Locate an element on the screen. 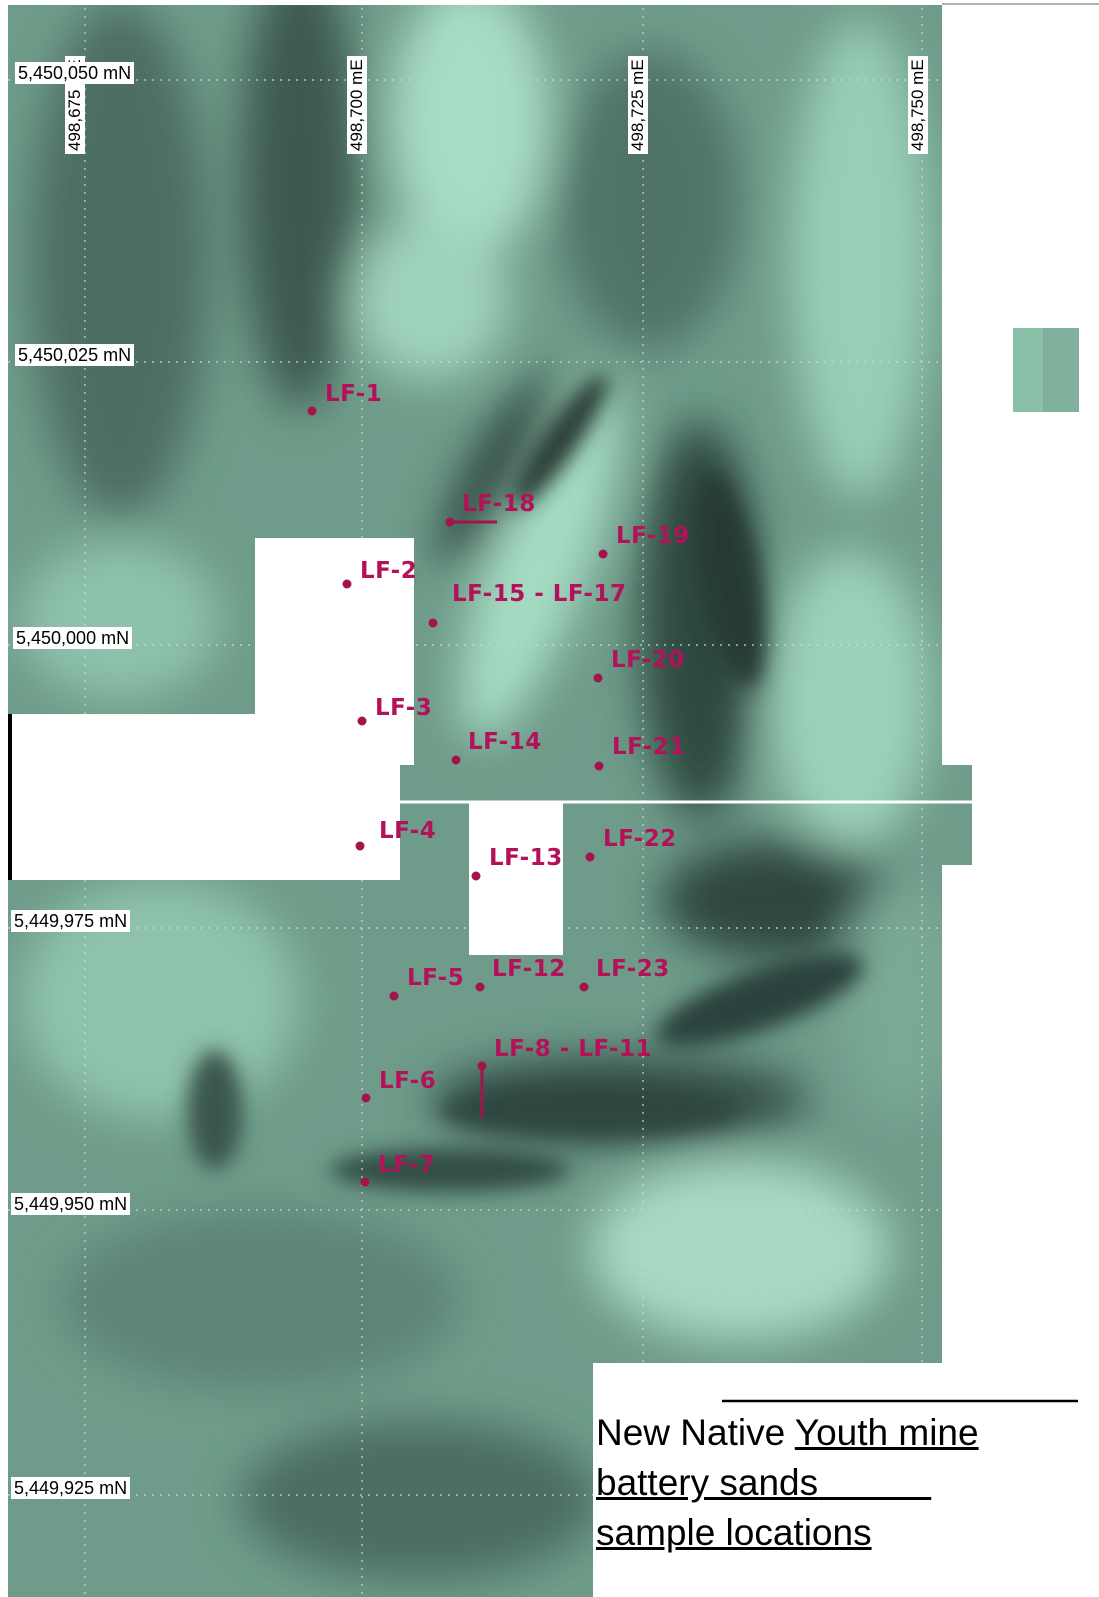 Image resolution: width=1099 pixels, height=1597 pixels. sample-label-lf-13: LF-13 is located at coordinates (526, 858).